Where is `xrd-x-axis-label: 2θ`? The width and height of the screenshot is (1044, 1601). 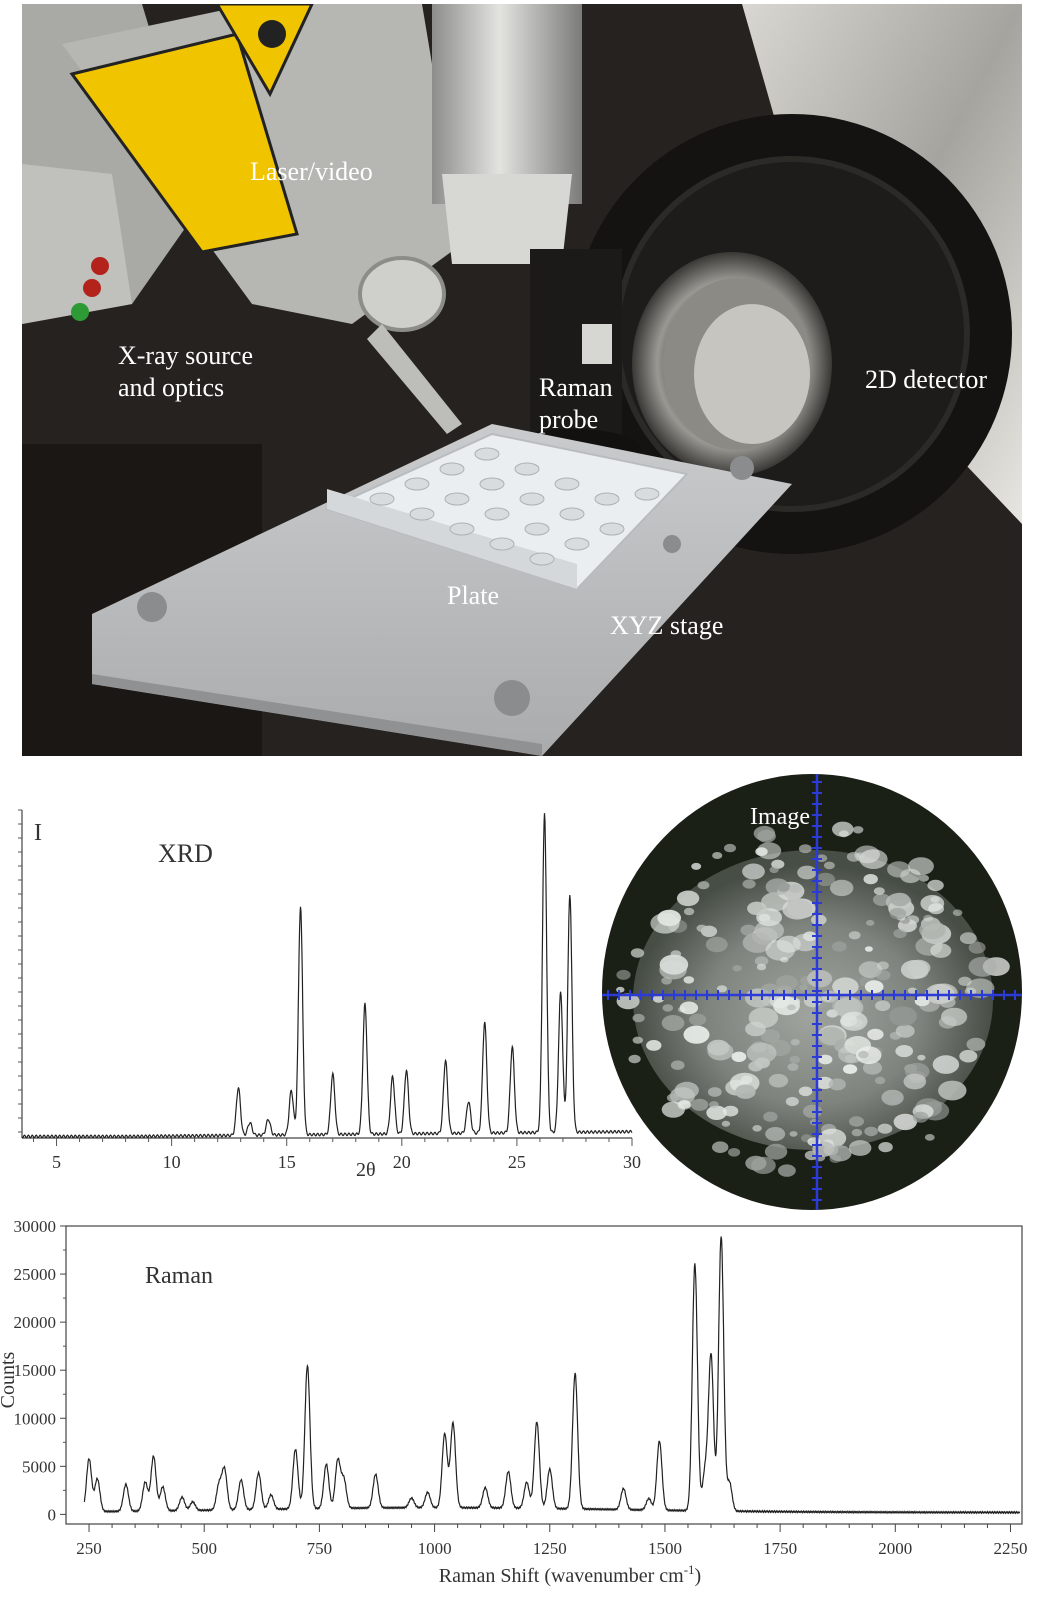 xrd-x-axis-label: 2θ is located at coordinates (366, 1170).